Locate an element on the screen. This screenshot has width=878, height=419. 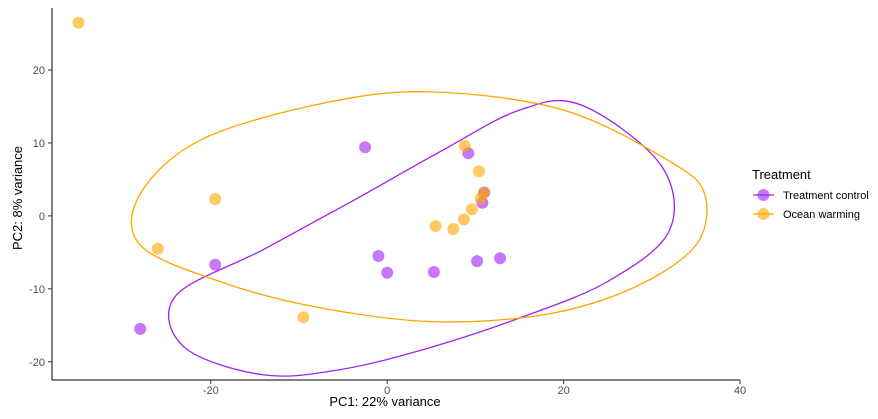
y-tick-label: -20 is located at coordinates (37, 363).